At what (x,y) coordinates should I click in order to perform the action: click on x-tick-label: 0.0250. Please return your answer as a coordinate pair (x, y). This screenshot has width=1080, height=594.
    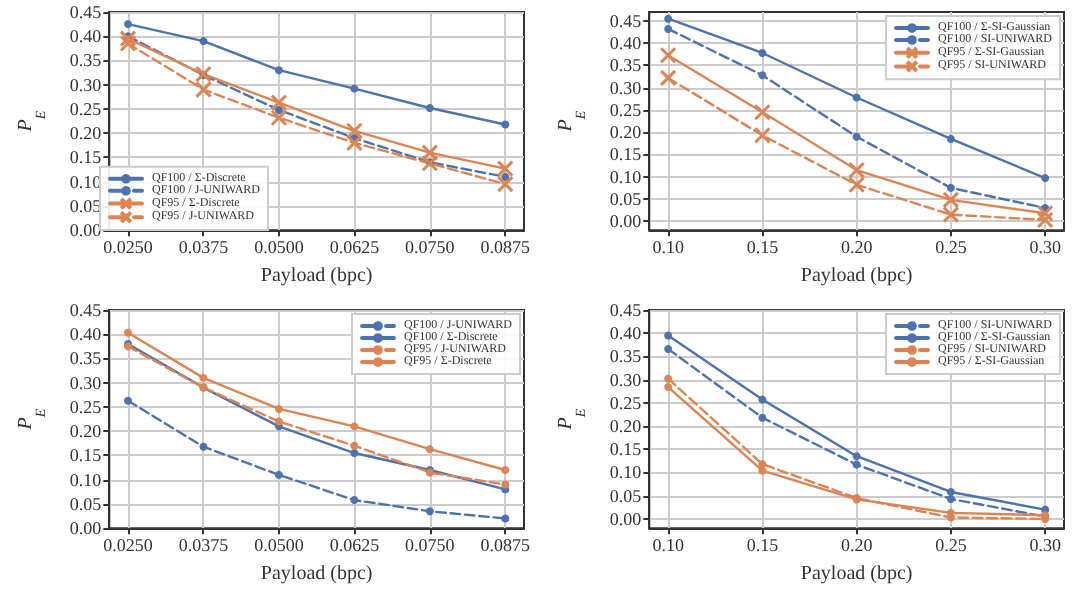
    Looking at the image, I should click on (128, 544).